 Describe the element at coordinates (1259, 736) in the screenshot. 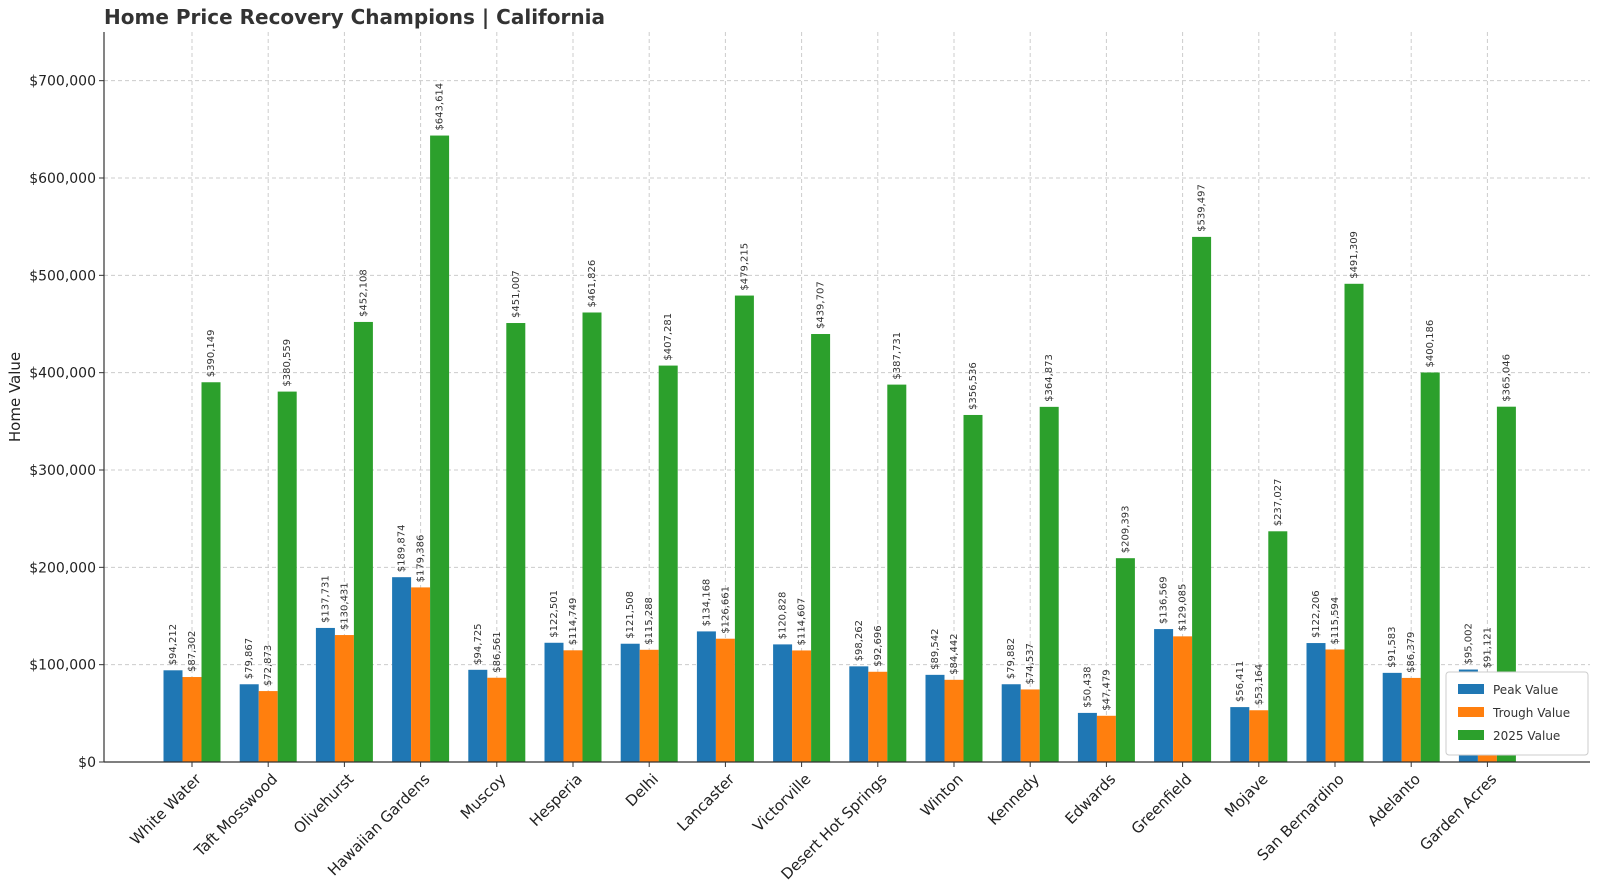

I see `bar-trough-value-mojave` at that location.